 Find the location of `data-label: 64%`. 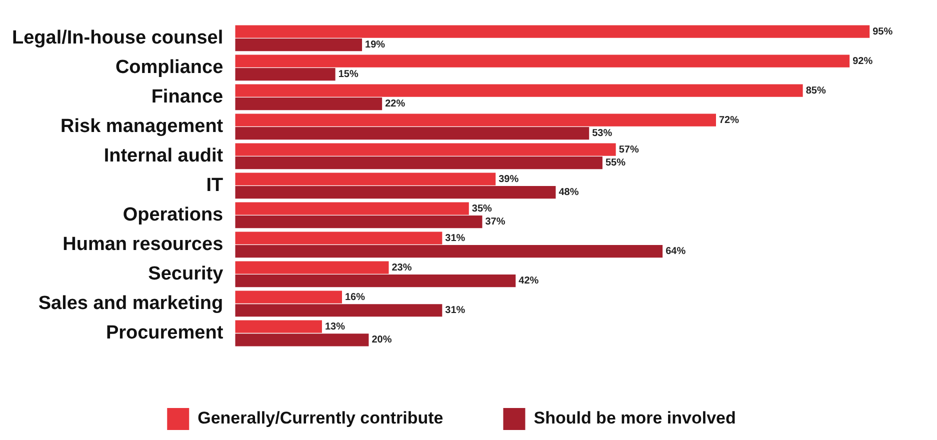

data-label: 64% is located at coordinates (676, 252).